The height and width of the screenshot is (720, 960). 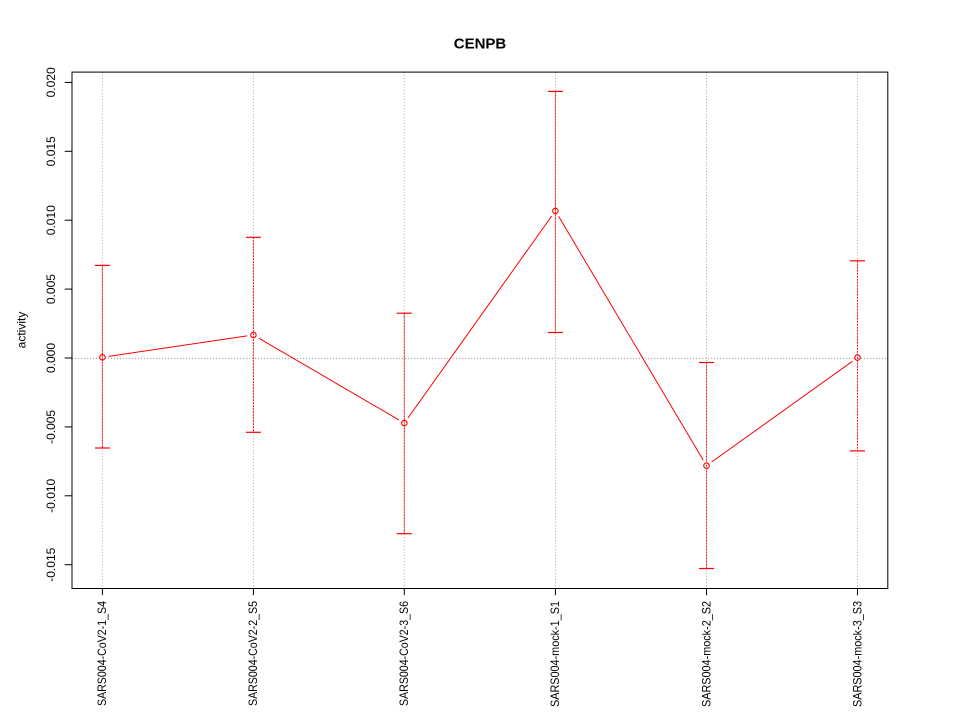 I want to click on svg-text: SARS004-CoV2-3_S6, so click(x=404, y=653).